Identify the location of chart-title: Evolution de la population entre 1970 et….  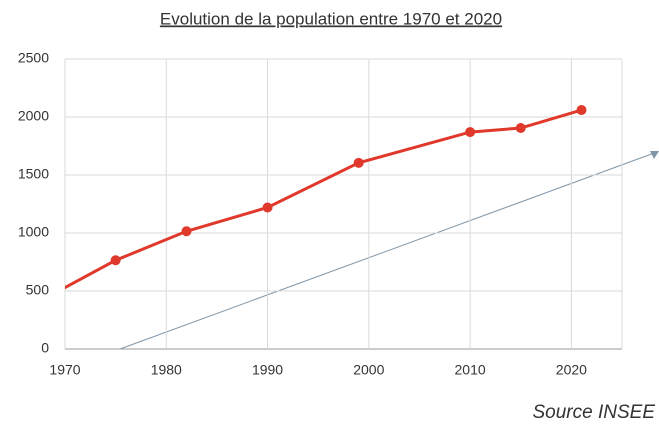
(331, 18).